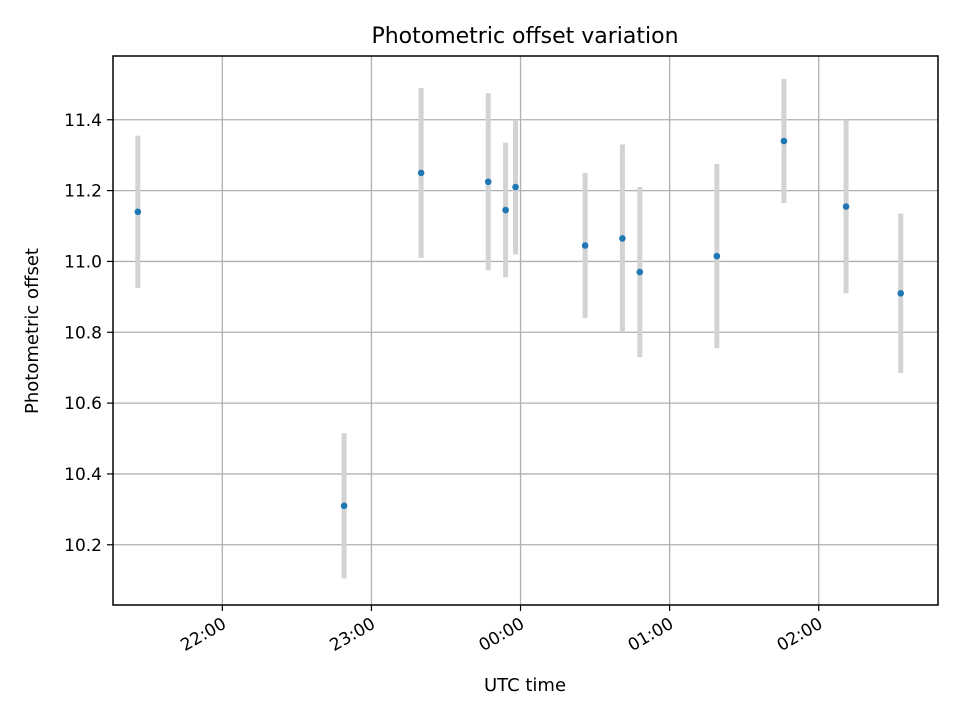 This screenshot has height=720, width=960. What do you see at coordinates (83, 192) in the screenshot?
I see `y-tick-label: 11.2` at bounding box center [83, 192].